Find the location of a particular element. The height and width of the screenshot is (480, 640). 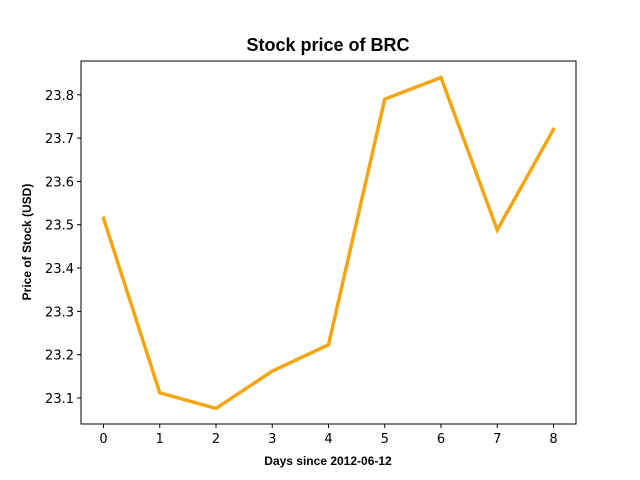

x-tick-label: 1 is located at coordinates (160, 439).